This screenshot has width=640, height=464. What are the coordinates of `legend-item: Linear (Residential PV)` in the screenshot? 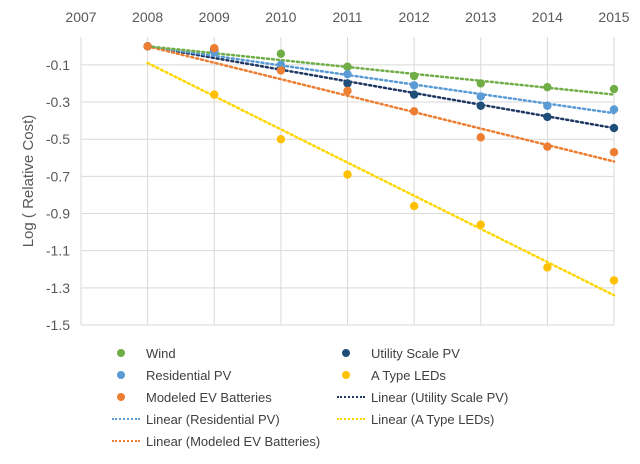 It's located at (196, 419).